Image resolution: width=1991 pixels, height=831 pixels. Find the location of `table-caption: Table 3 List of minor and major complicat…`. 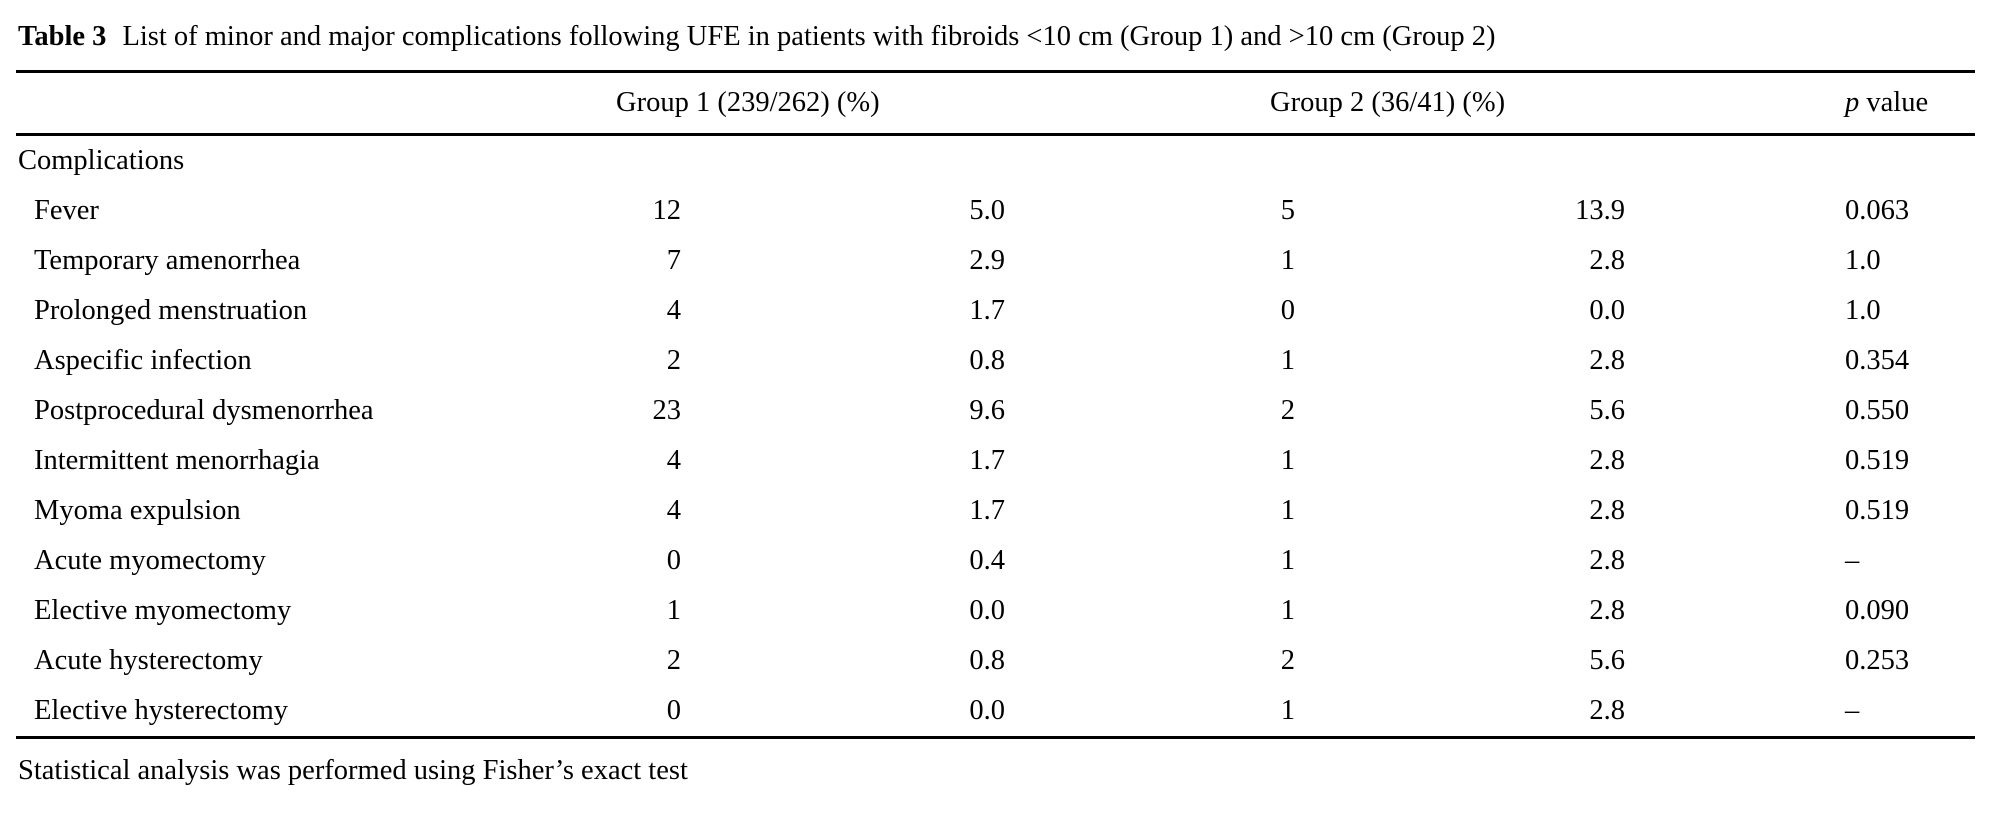

table-caption: Table 3 List of minor and major complicat… is located at coordinates (995, 40).